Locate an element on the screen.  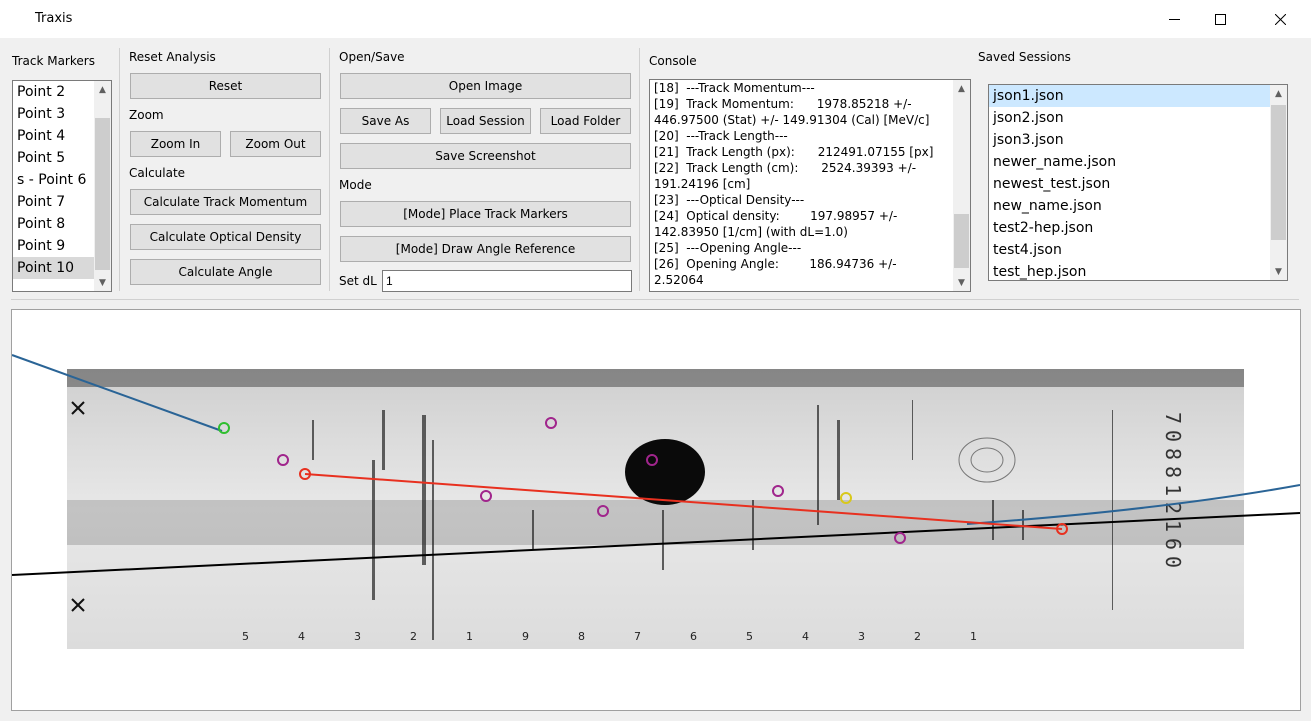
track-line is located at coordinates (683, 501).